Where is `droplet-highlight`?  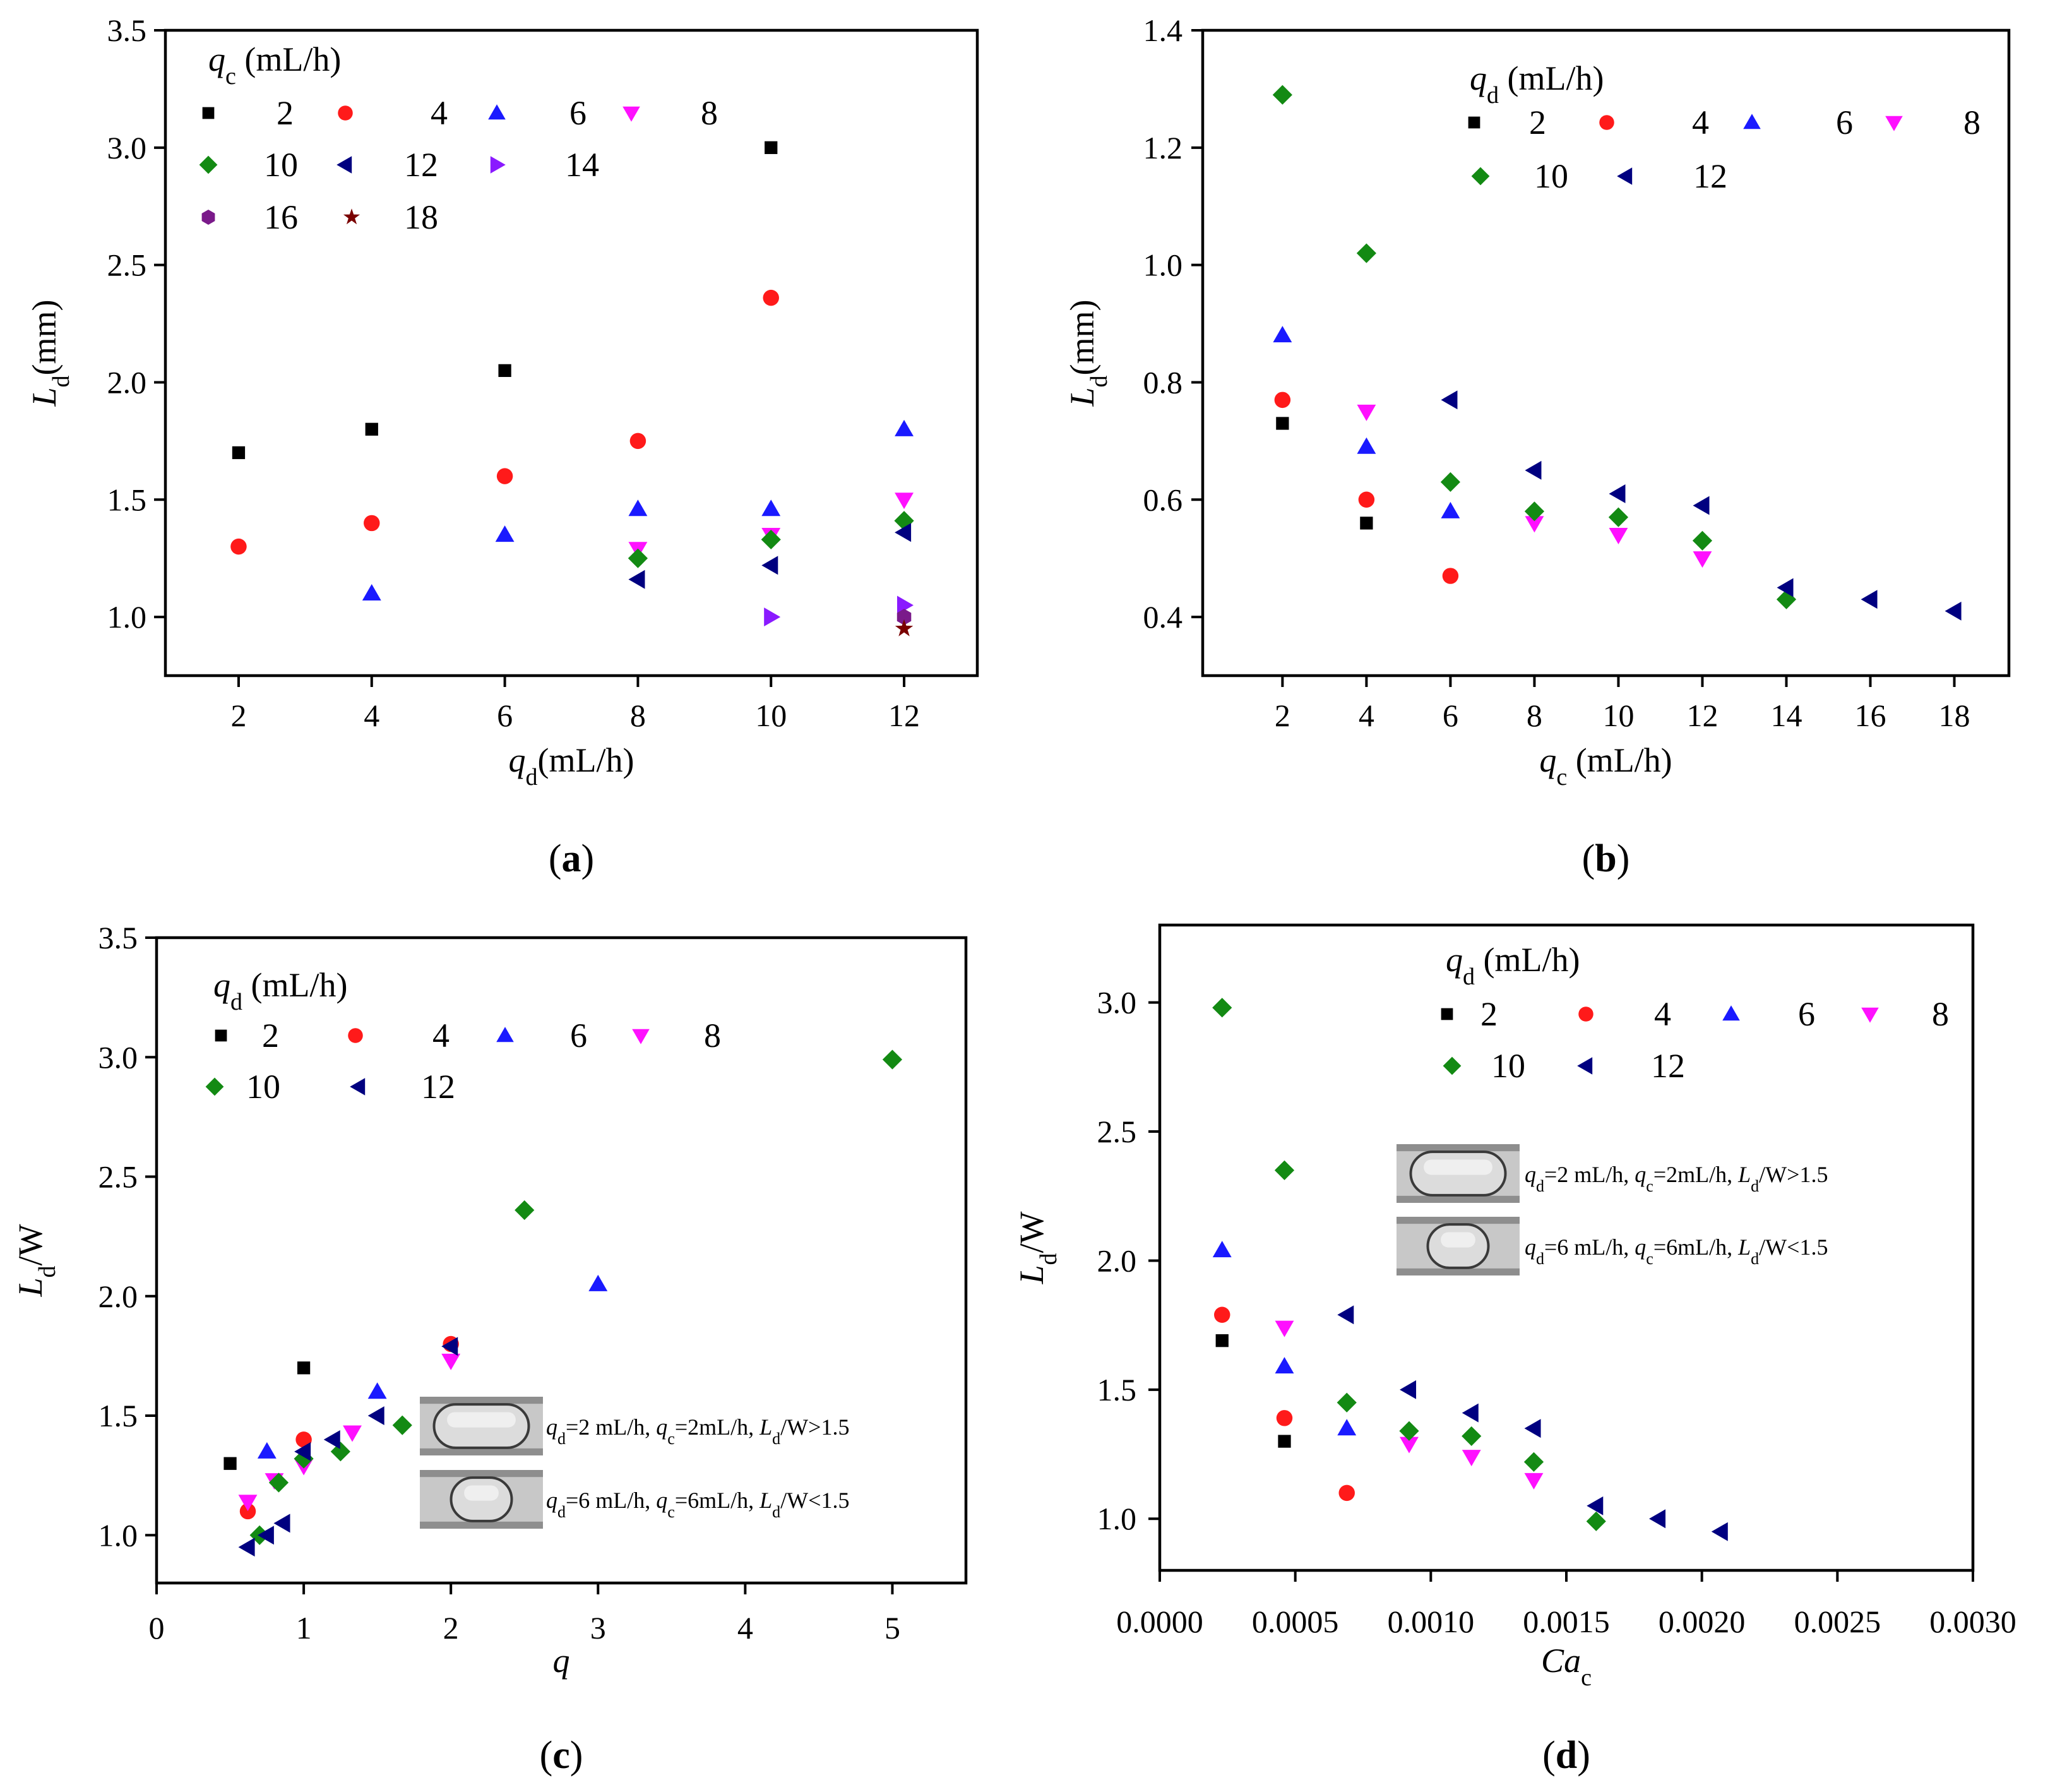
droplet-highlight is located at coordinates (1458, 1240).